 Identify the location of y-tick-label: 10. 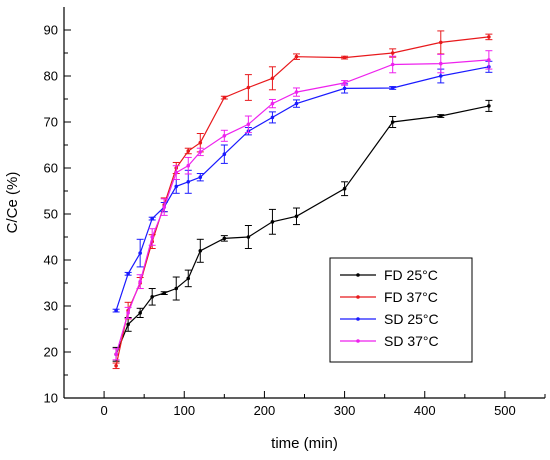
(51, 398).